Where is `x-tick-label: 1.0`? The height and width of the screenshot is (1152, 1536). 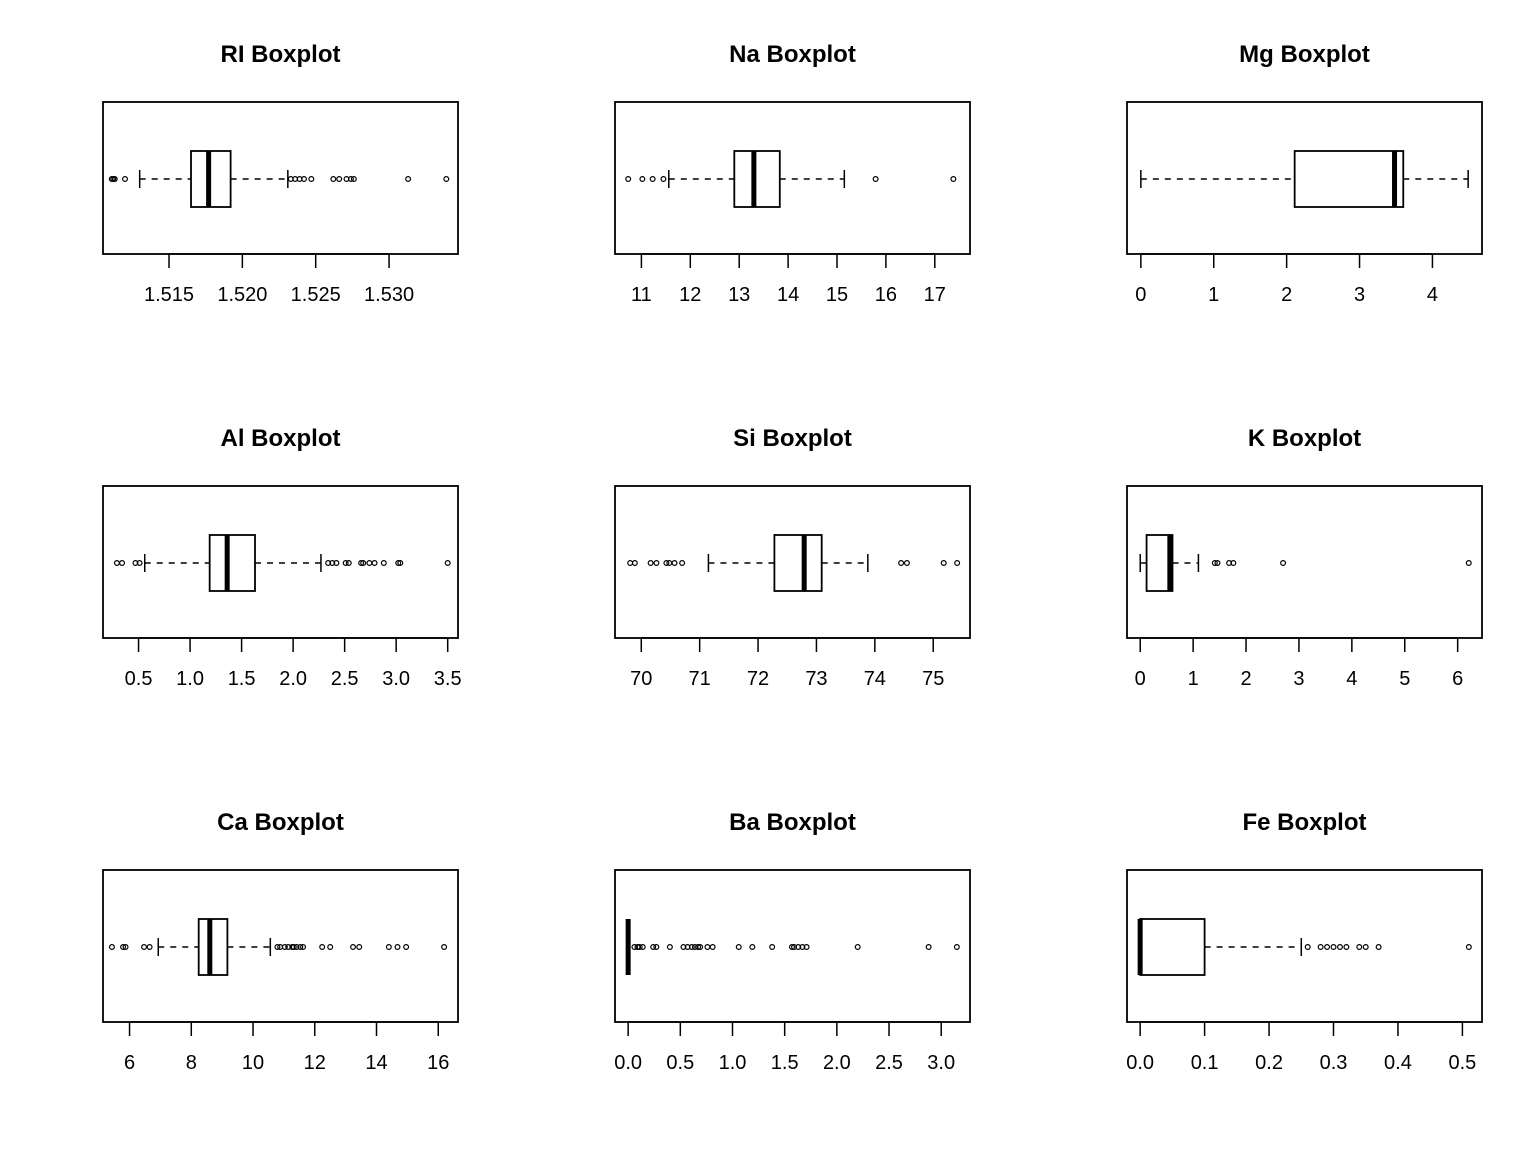 x-tick-label: 1.0 is located at coordinates (733, 1063).